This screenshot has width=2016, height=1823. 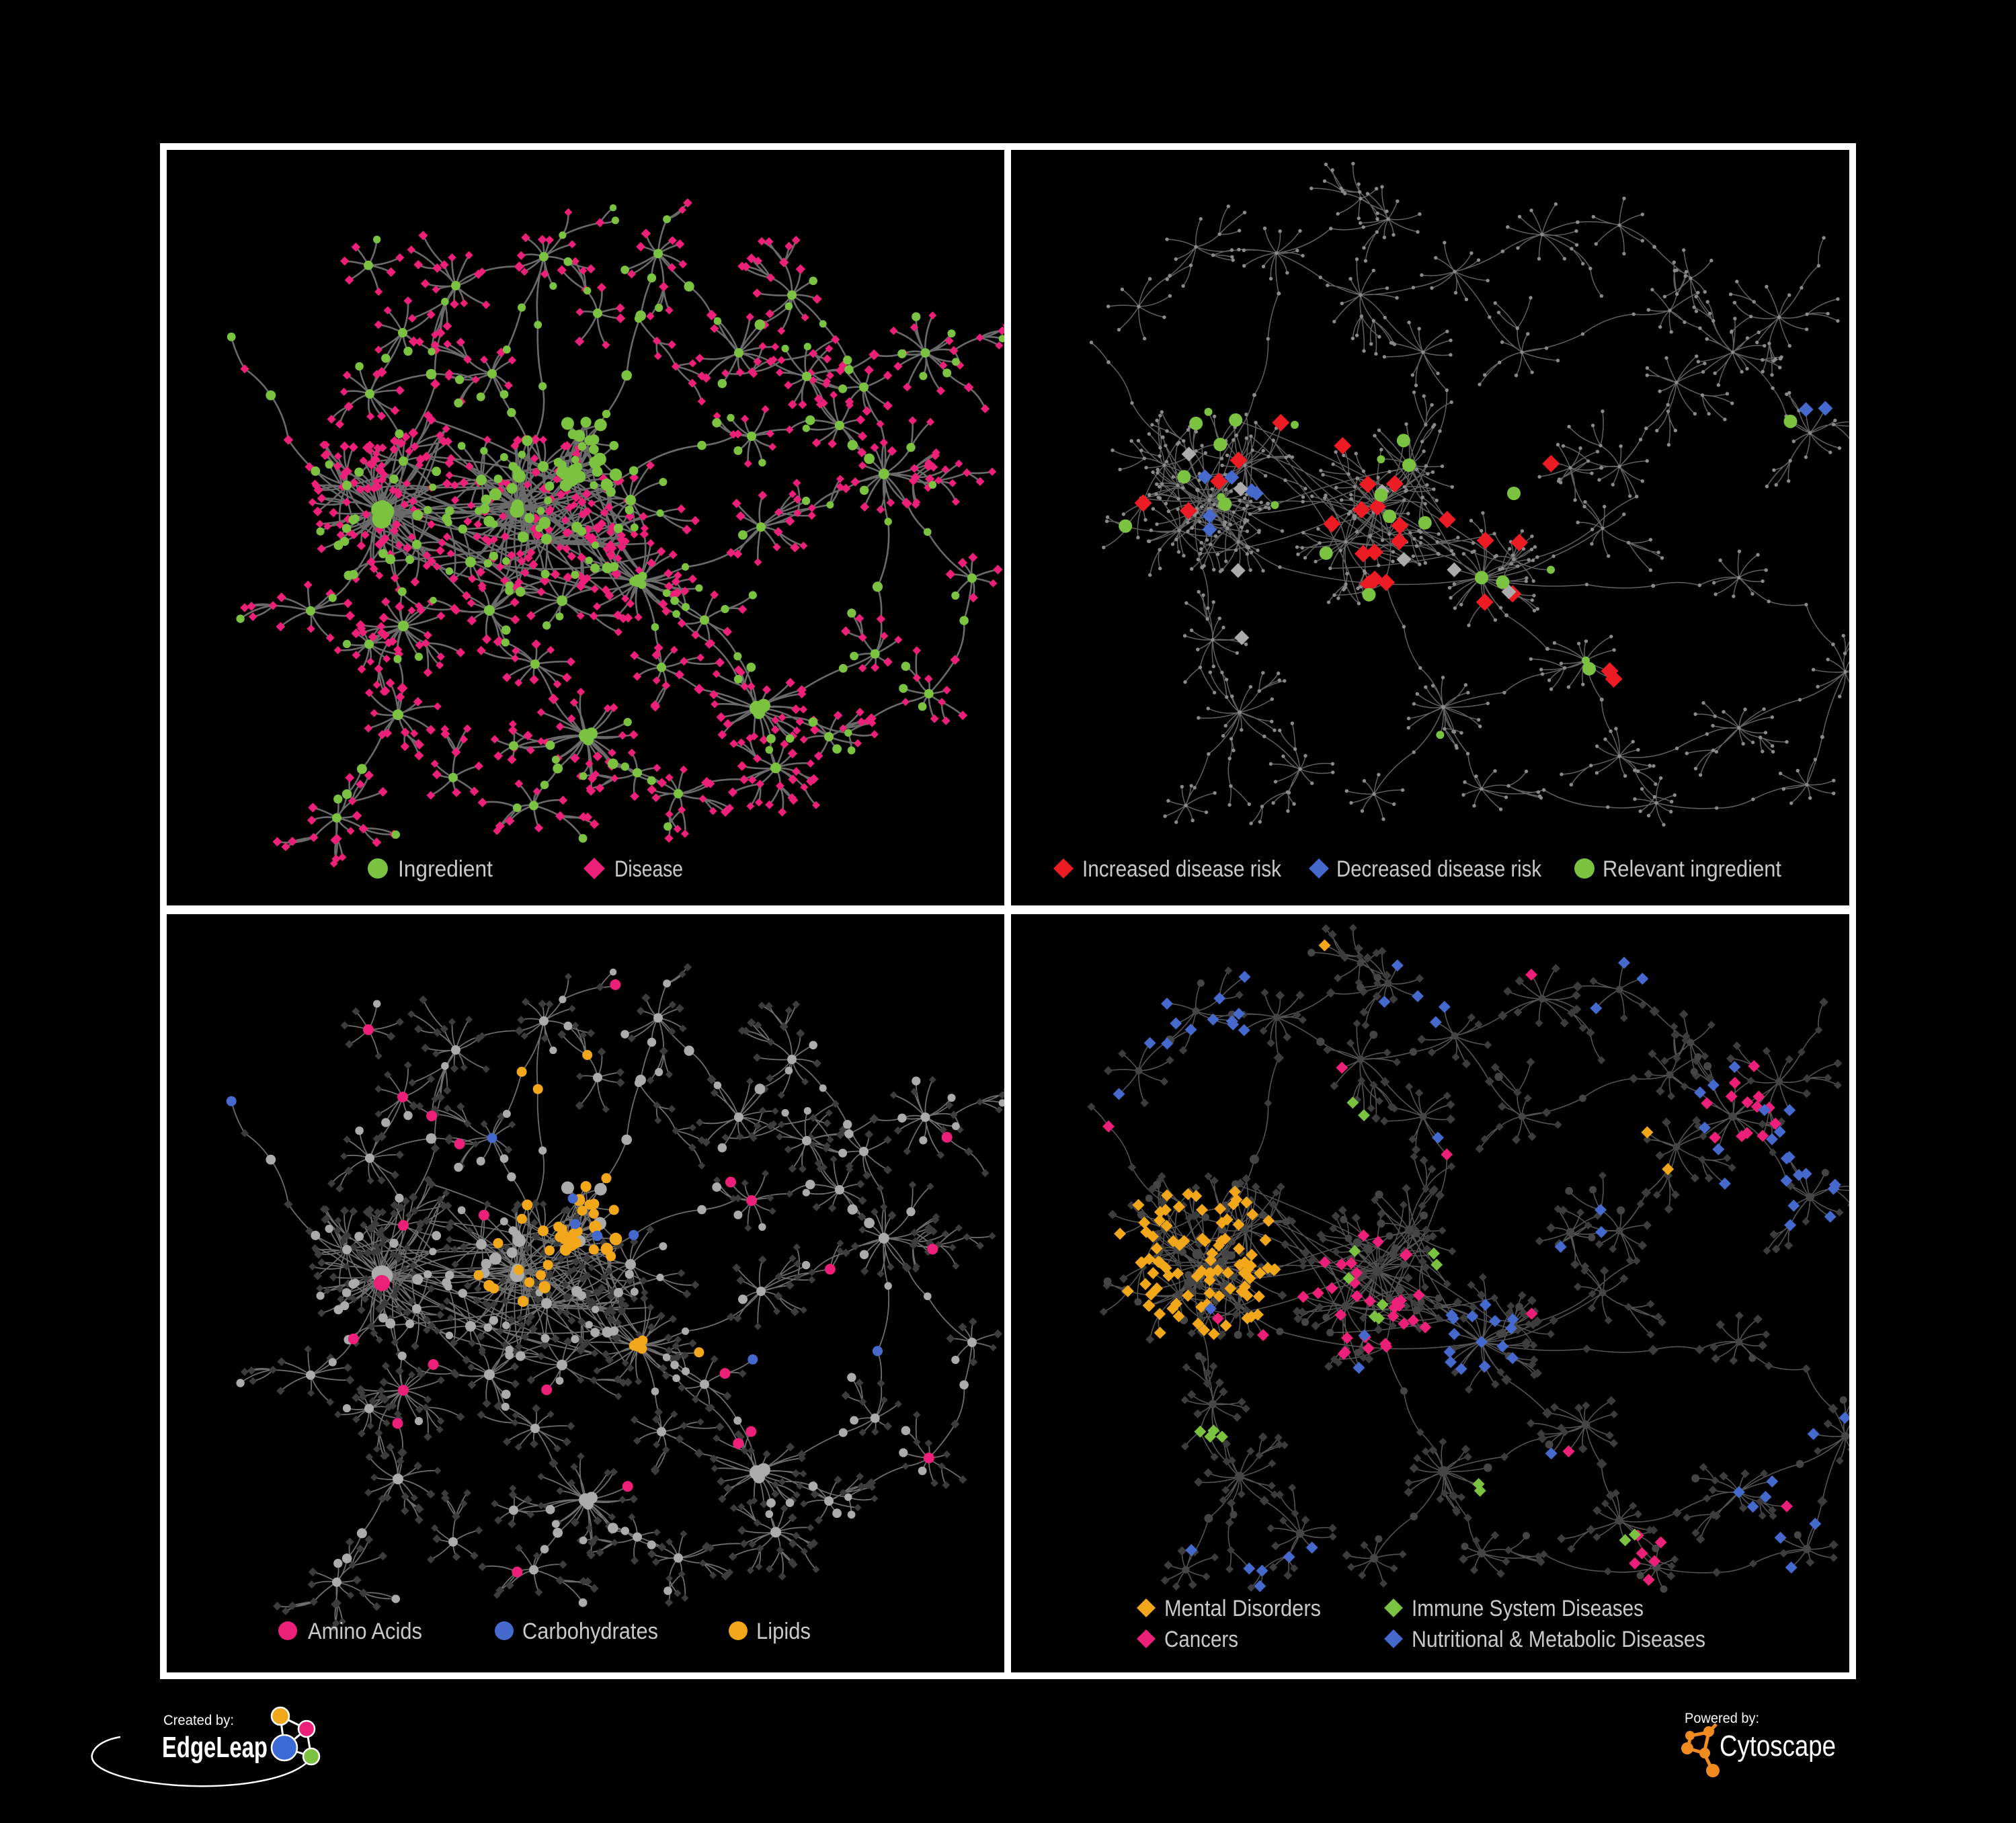 I want to click on svg-text: Cytoscape, so click(x=1778, y=1746).